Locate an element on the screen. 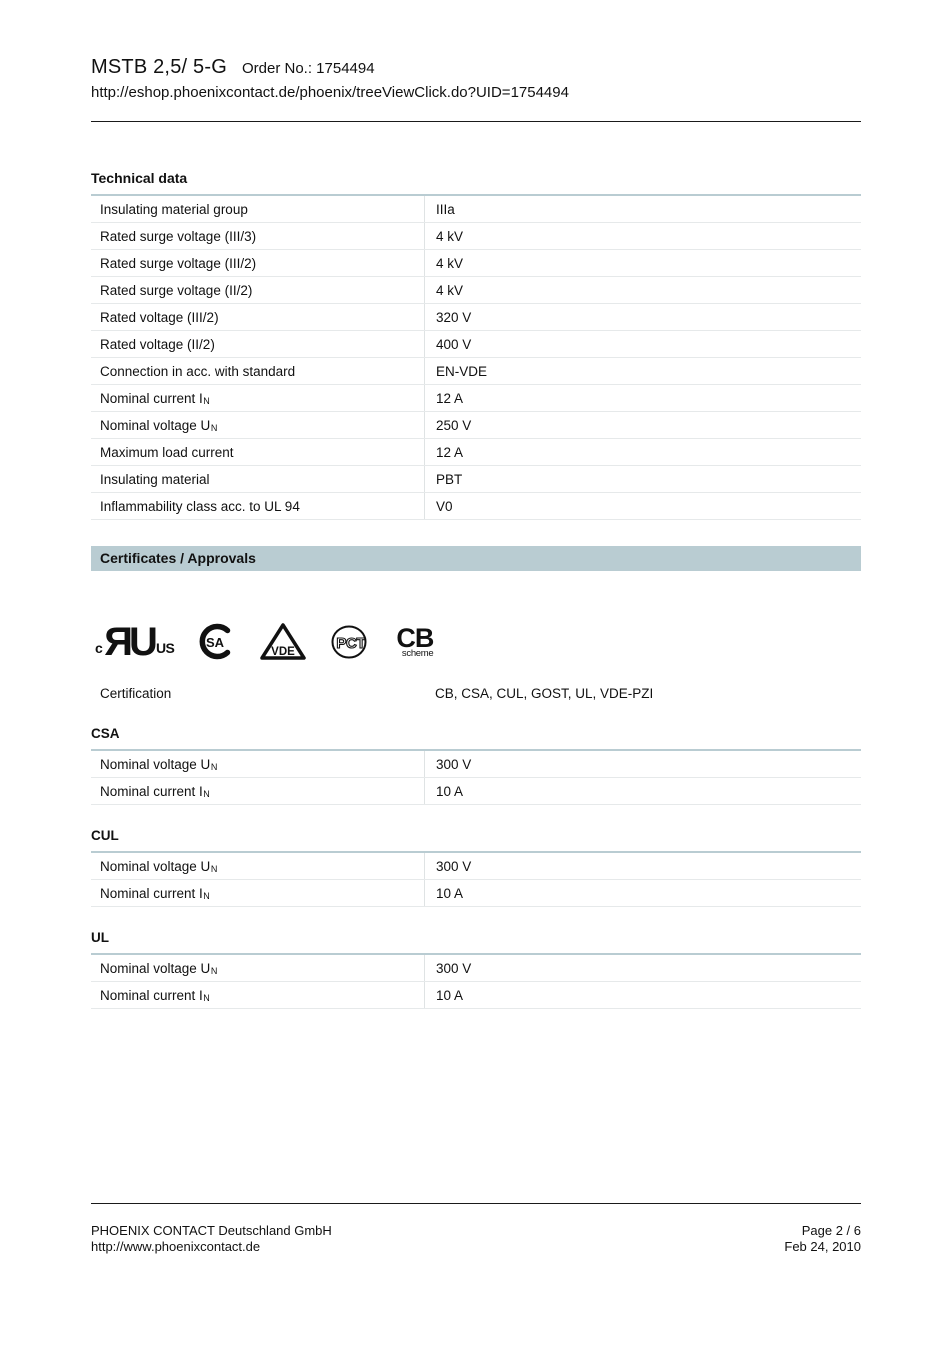  vde-icon: VDE is located at coordinates (283, 642).